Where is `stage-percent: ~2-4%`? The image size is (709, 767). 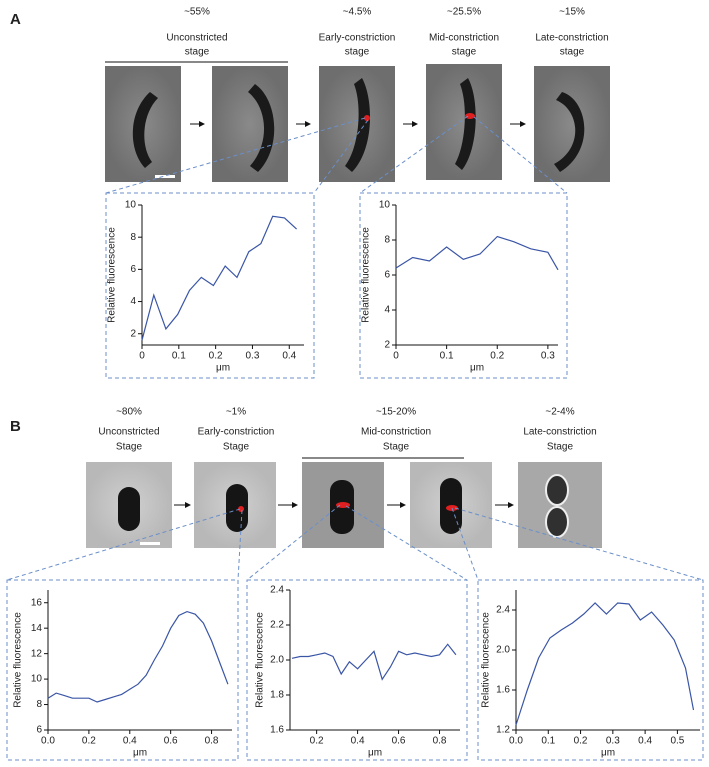
stage-percent: ~2-4% is located at coordinates (559, 412).